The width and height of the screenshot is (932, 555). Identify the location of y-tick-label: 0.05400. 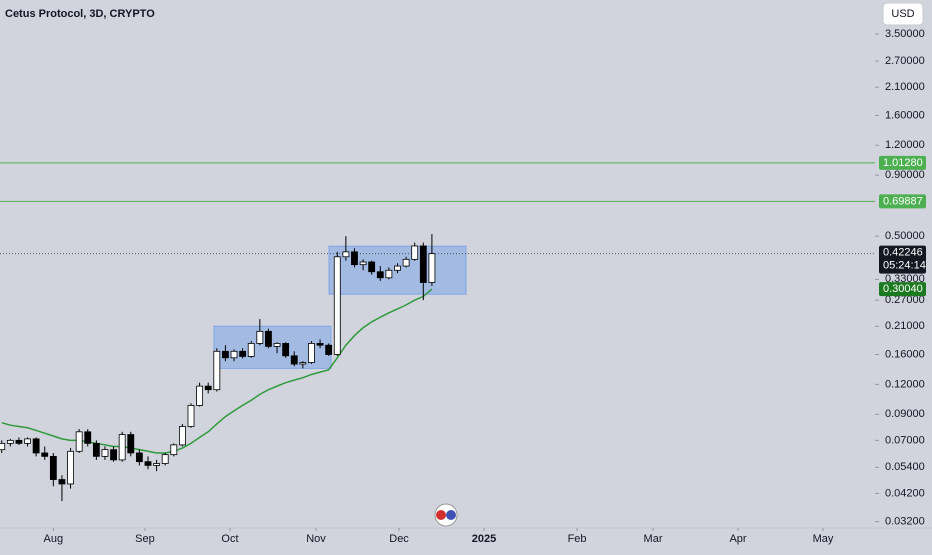
(905, 467).